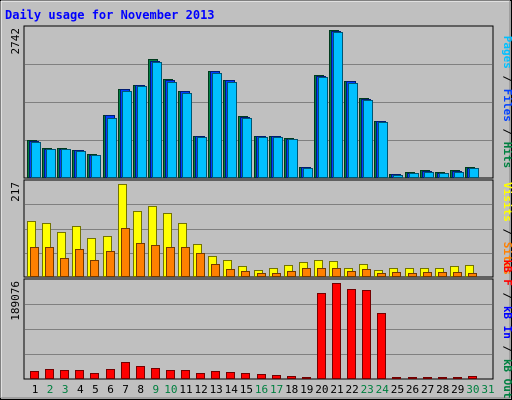  I want to click on x-tick-label: 6, so click(110, 389).